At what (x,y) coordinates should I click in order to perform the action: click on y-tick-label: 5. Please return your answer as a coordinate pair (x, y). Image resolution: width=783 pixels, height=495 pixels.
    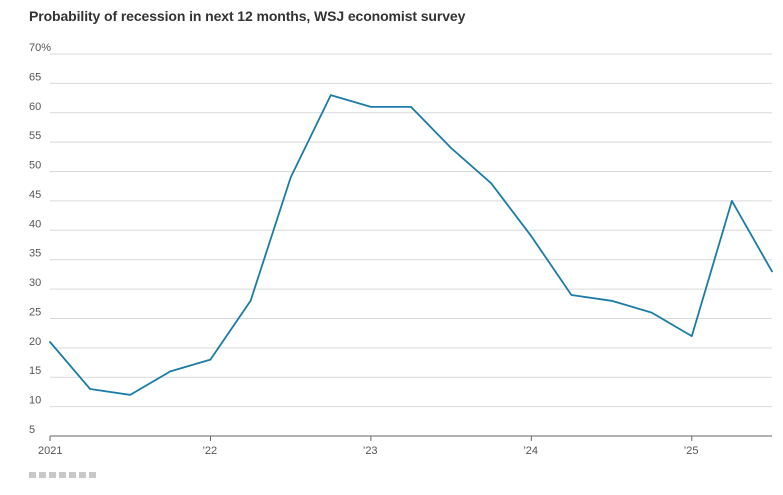
    Looking at the image, I should click on (32, 430).